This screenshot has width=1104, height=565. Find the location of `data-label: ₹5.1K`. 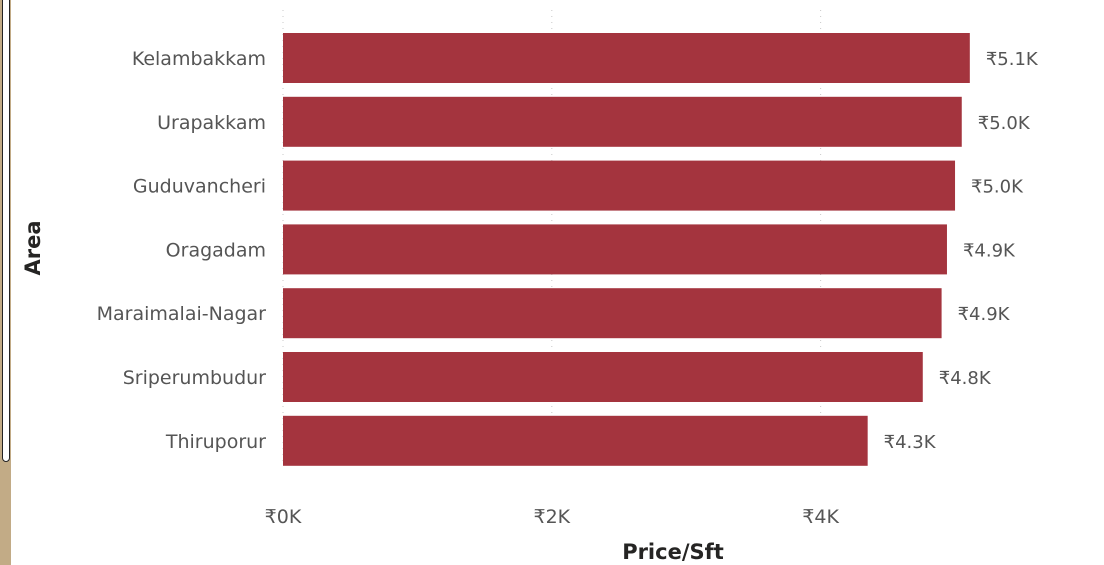

data-label: ₹5.1K is located at coordinates (1012, 59).